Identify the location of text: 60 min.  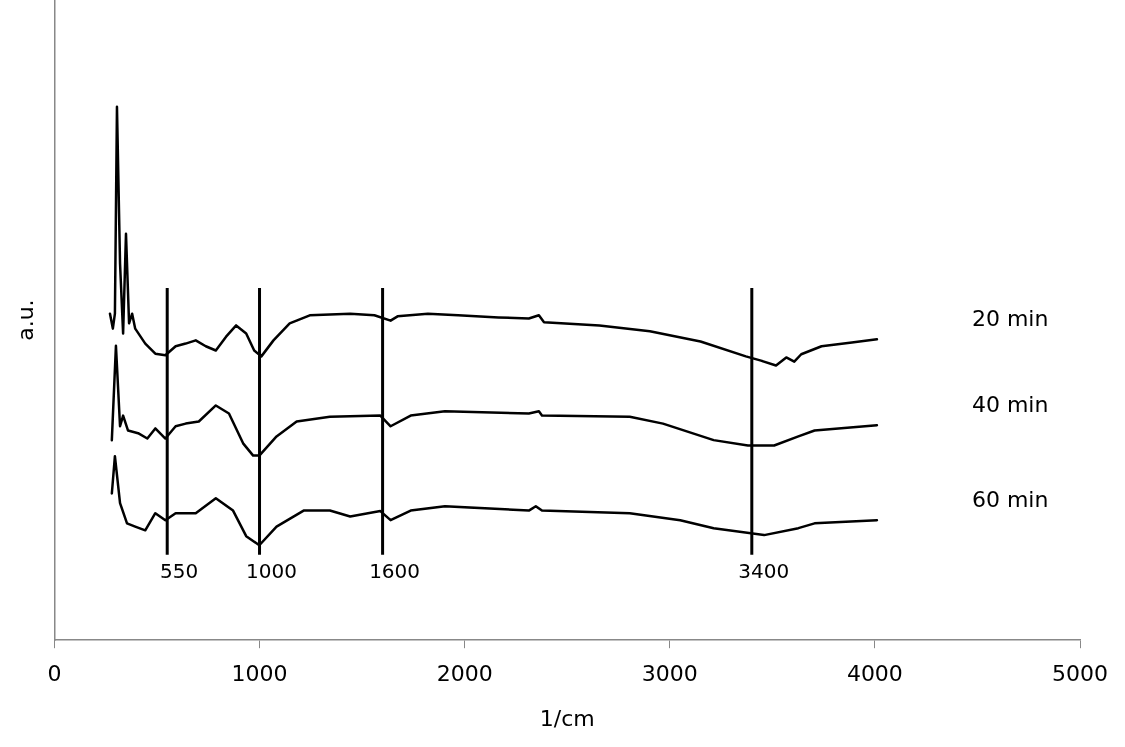
(1010, 499).